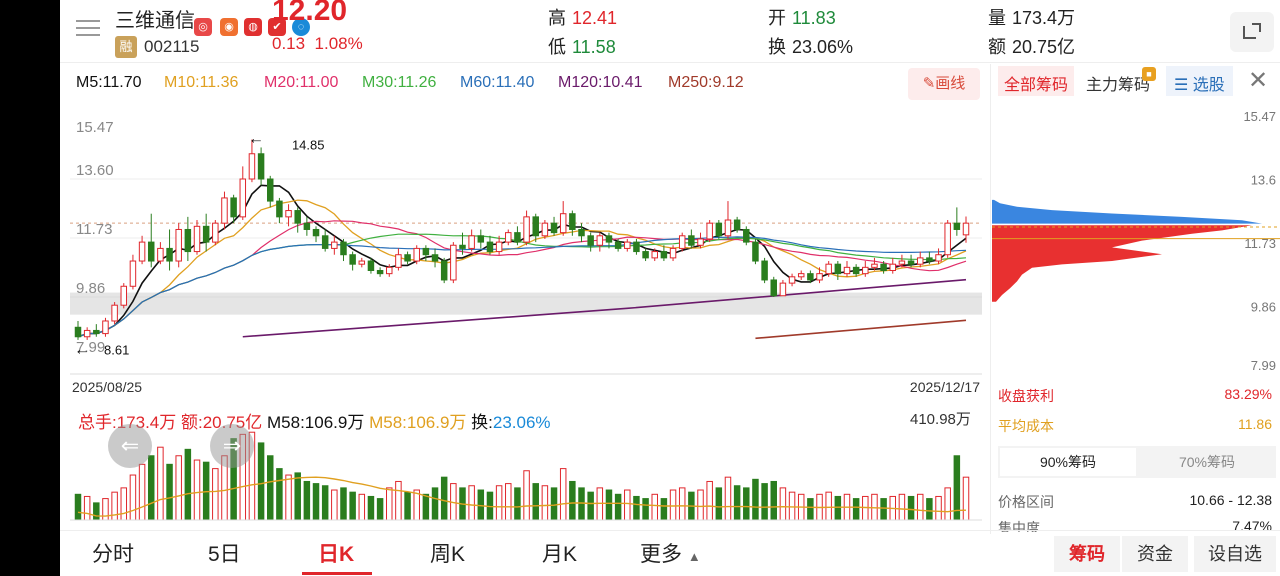 The width and height of the screenshot is (1280, 576). What do you see at coordinates (1136, 241) in the screenshot?
I see `chip-distribution-chart: 15.47 13.6 11.73 9.86 7.99` at bounding box center [1136, 241].